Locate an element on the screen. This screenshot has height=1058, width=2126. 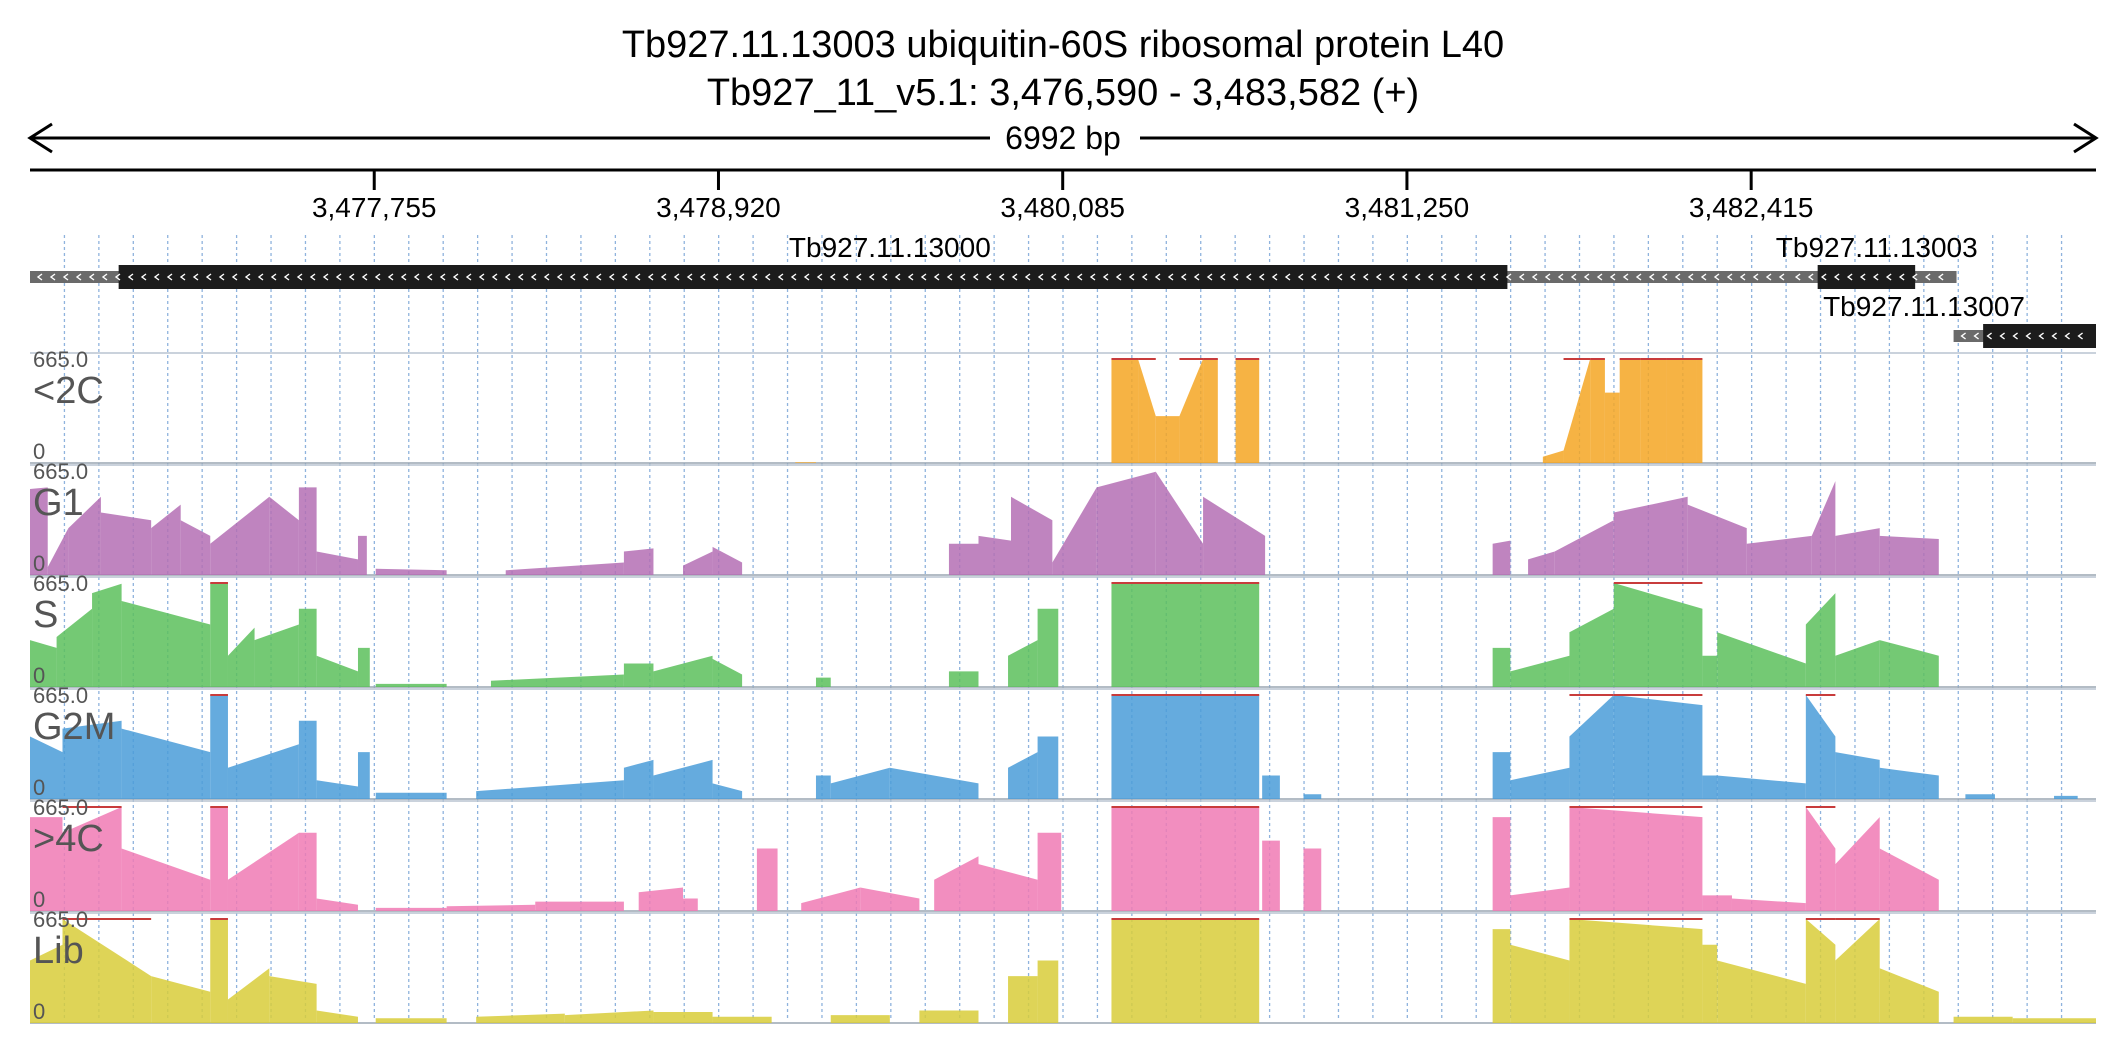
track-min-label: 0 is located at coordinates (39, 1011).